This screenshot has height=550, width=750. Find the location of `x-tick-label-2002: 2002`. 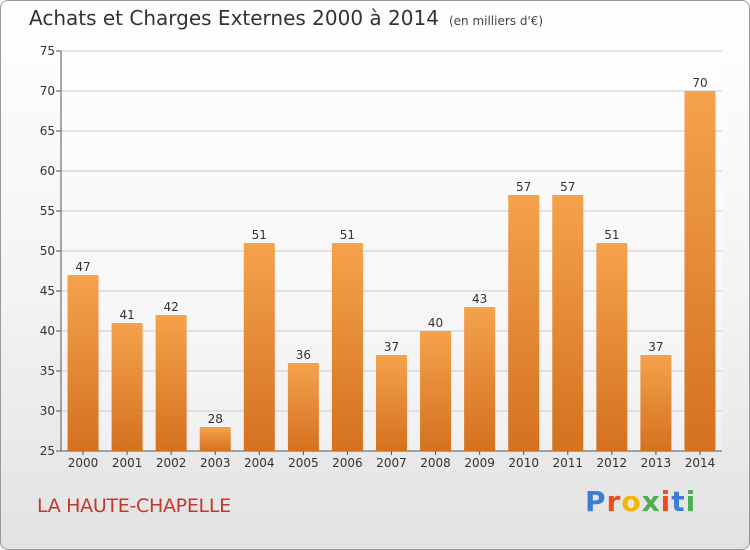

x-tick-label-2002: 2002 is located at coordinates (171, 463).